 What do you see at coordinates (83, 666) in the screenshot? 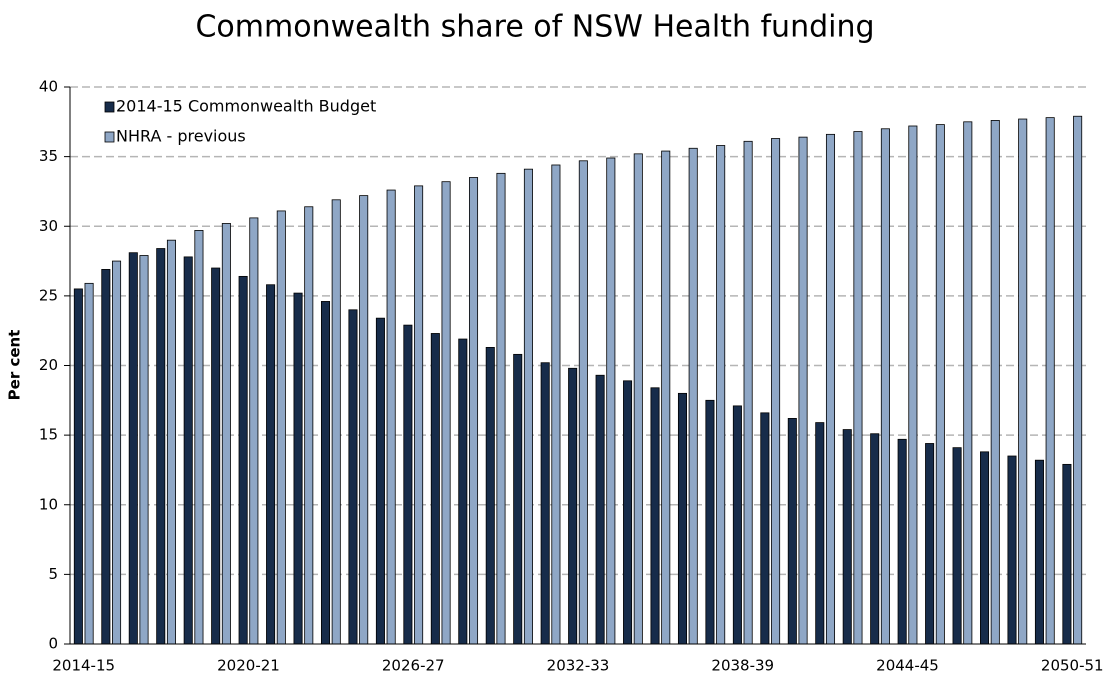
I see `x-tick-label: 2014-15` at bounding box center [83, 666].